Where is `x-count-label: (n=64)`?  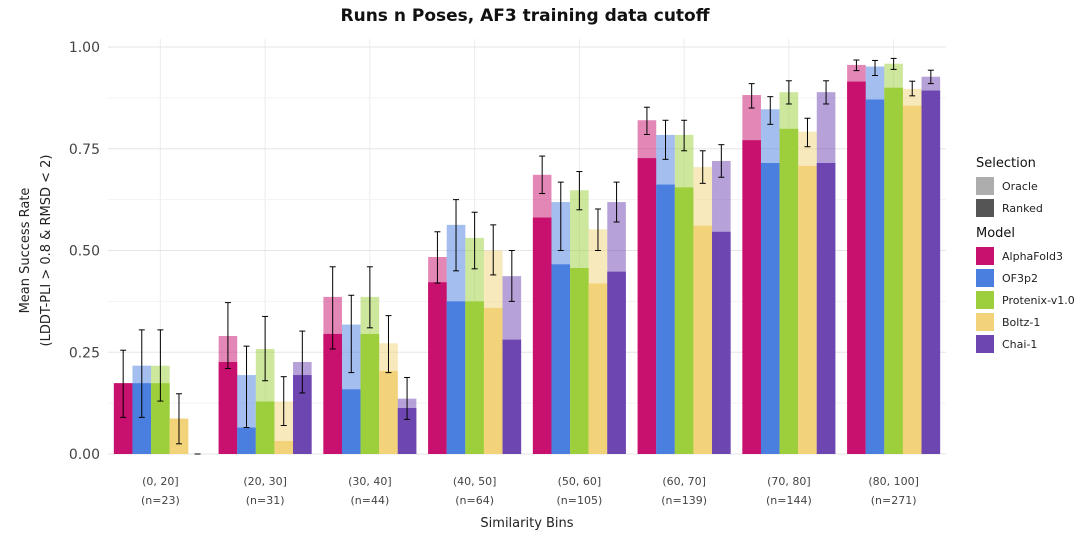
x-count-label: (n=64) is located at coordinates (474, 500).